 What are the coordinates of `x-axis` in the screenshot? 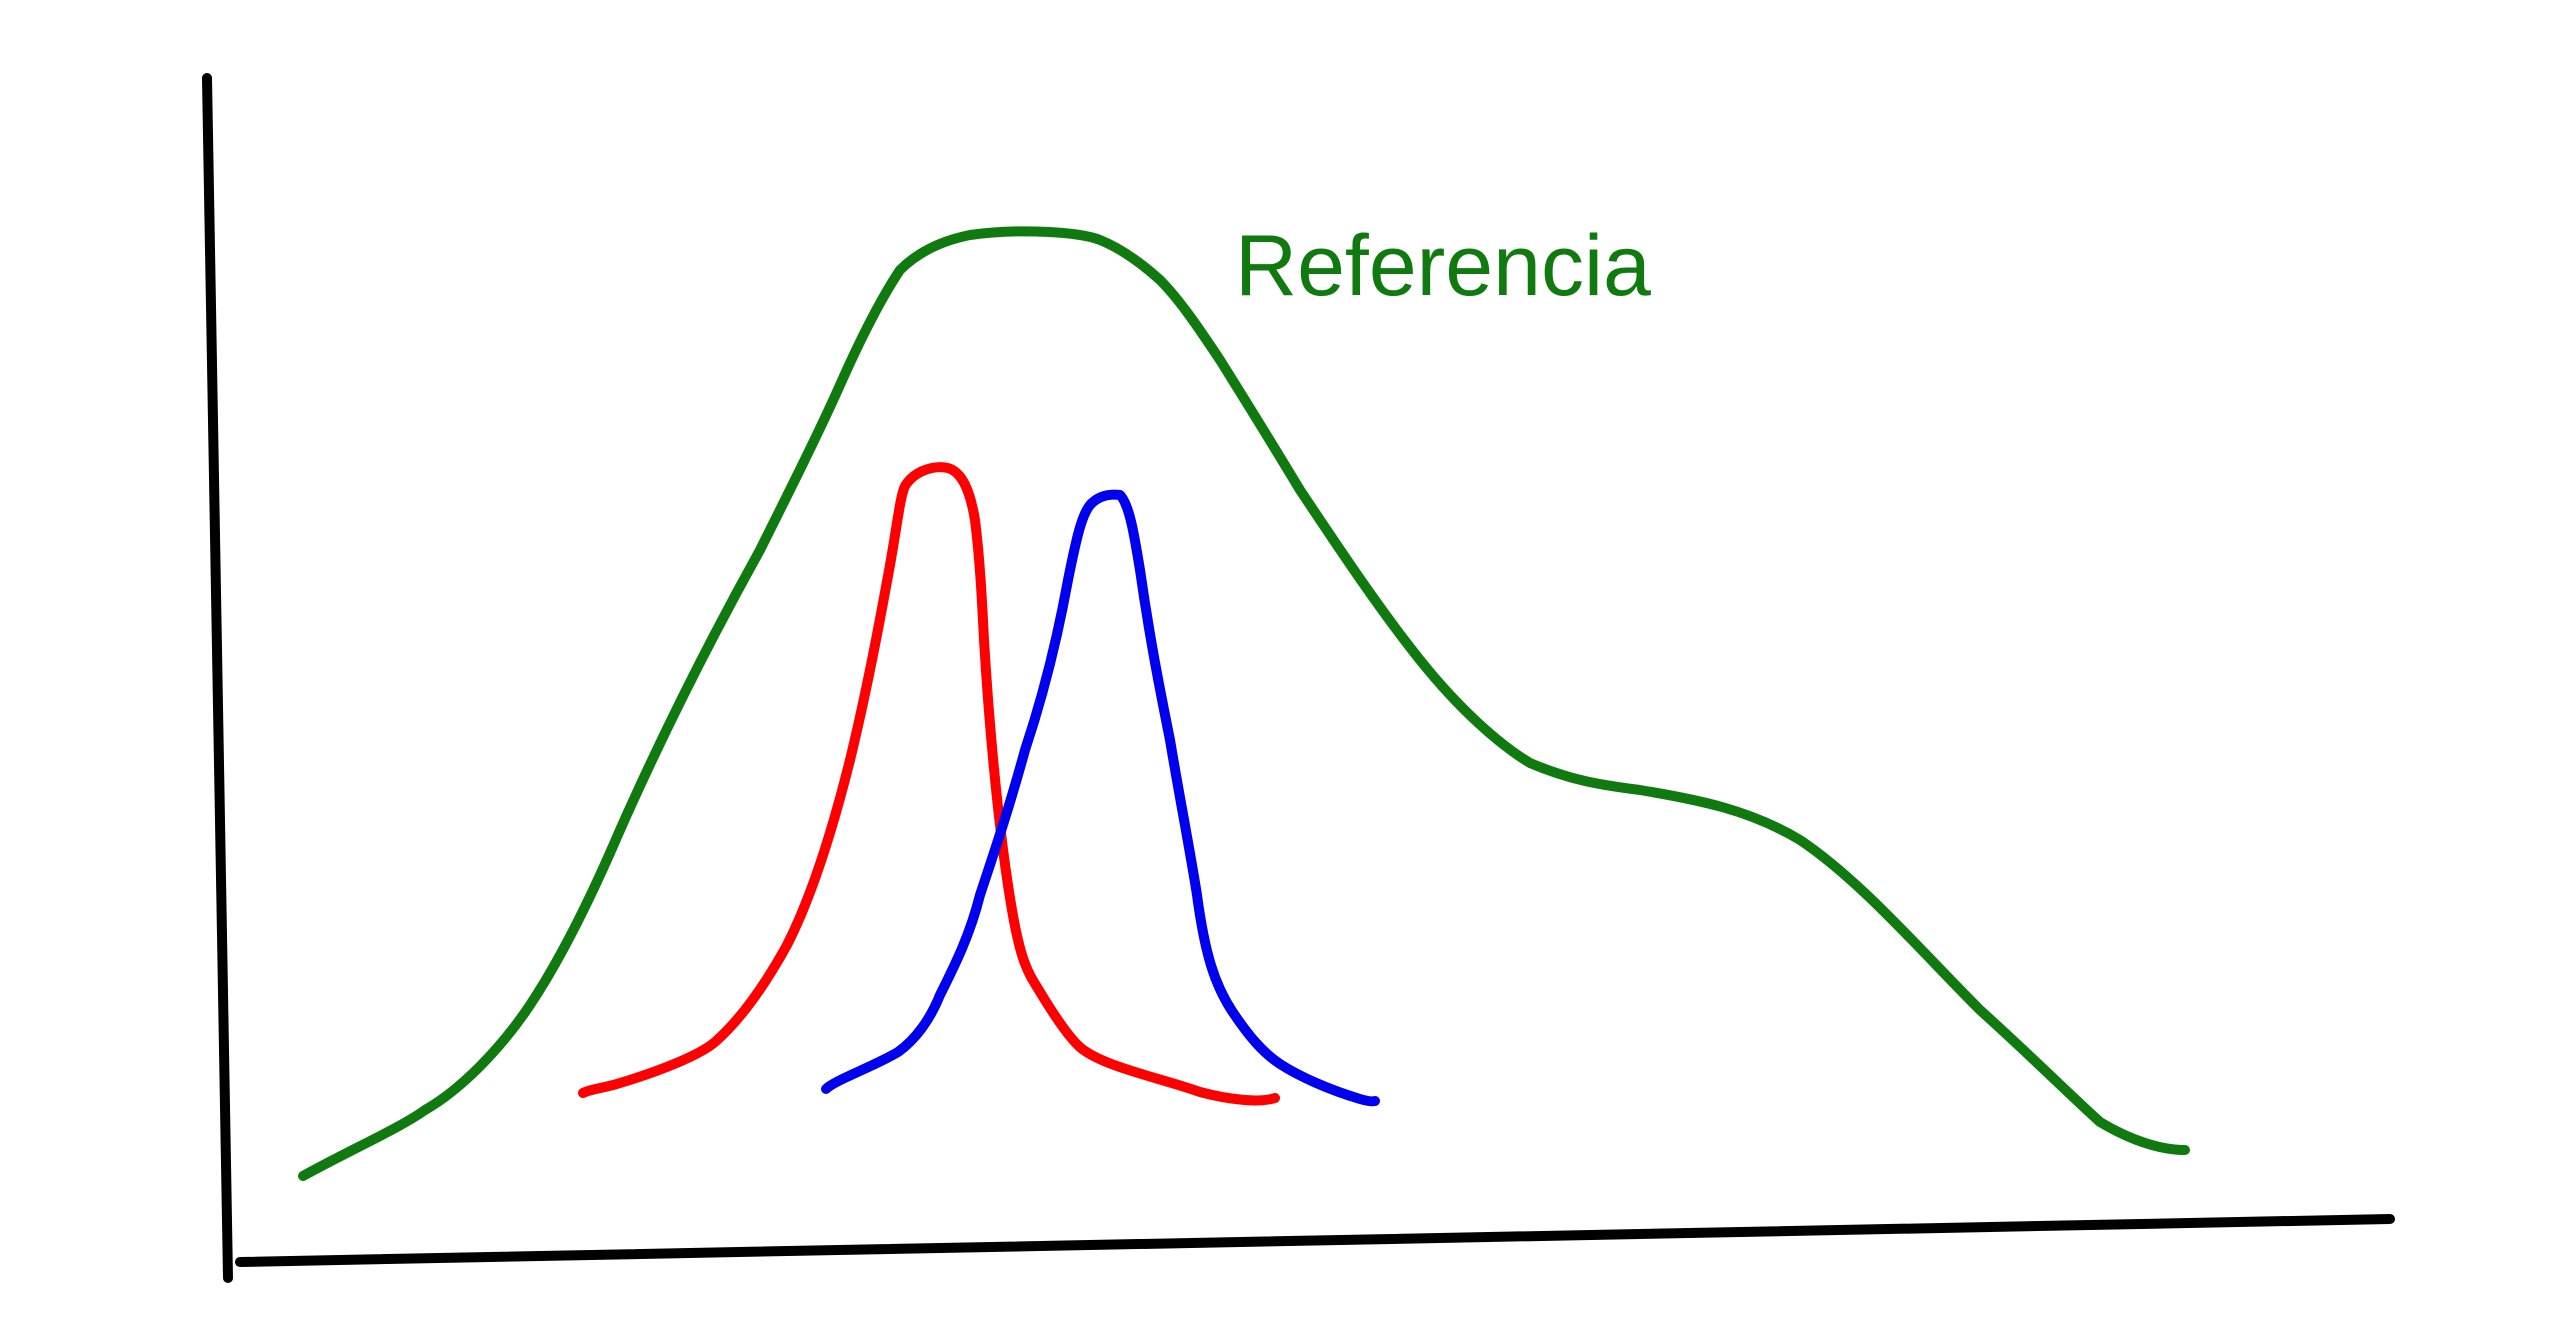 It's located at (1315, 1240).